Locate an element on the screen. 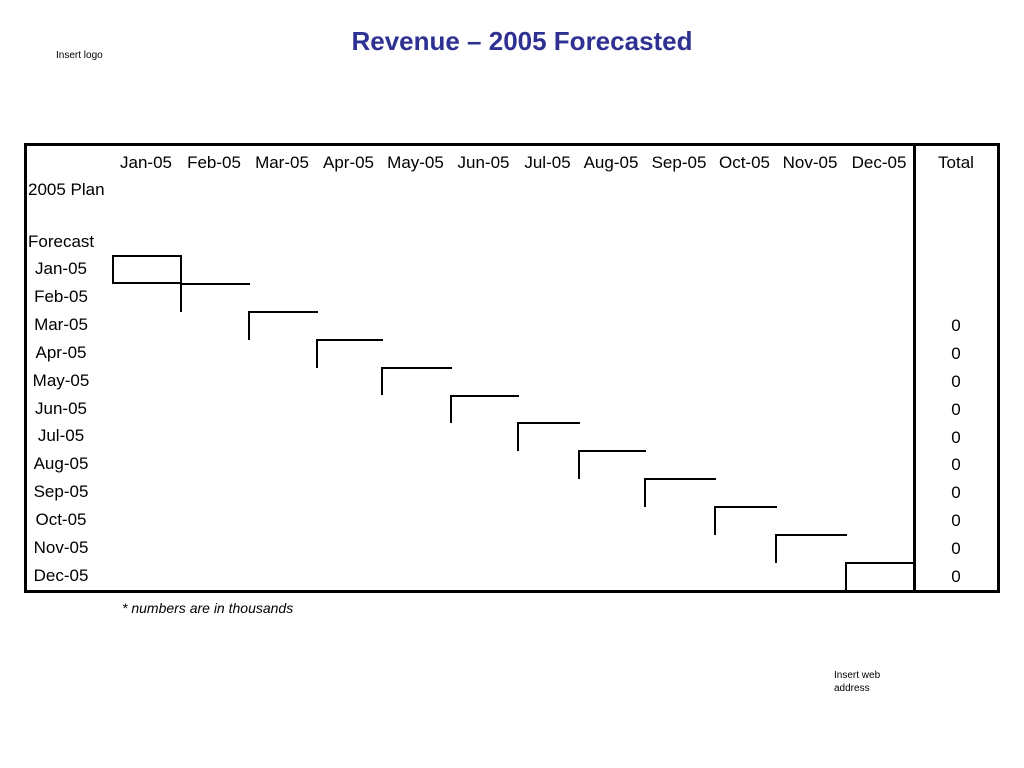 The height and width of the screenshot is (768, 1024). column-header: May-05 is located at coordinates (415, 162).